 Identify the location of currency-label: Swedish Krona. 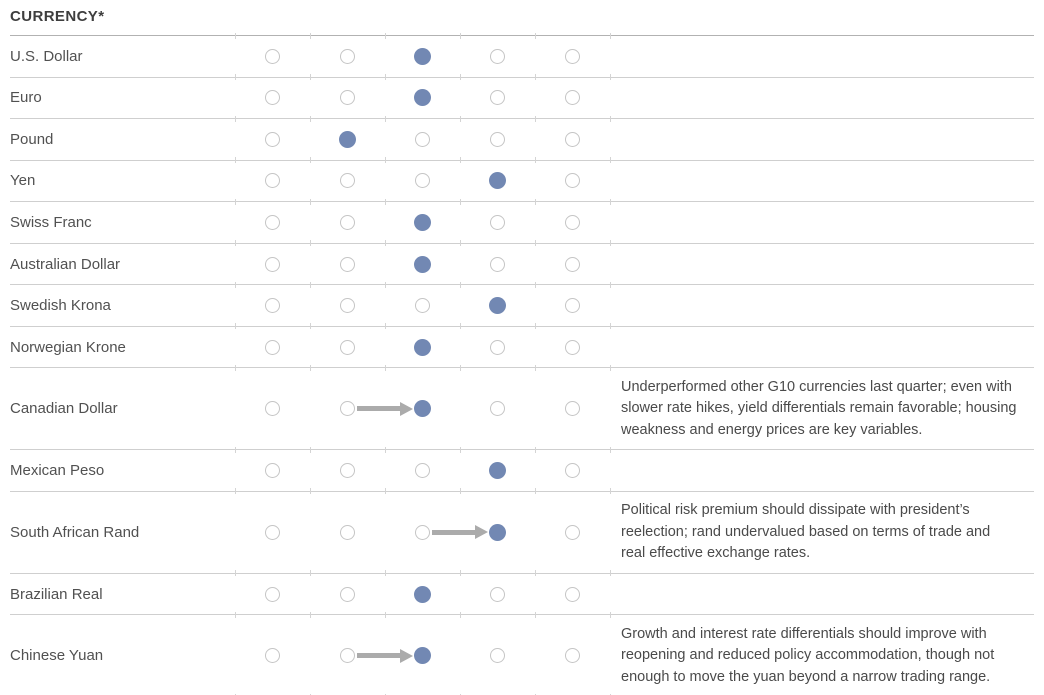
(60, 306).